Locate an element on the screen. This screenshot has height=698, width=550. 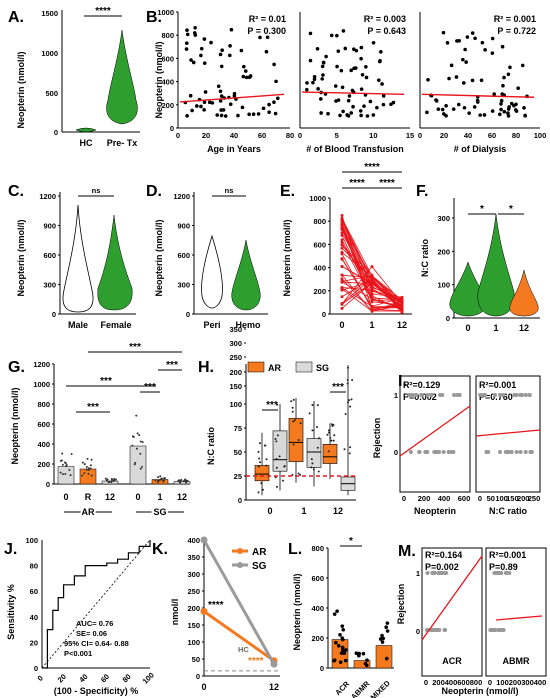
panel-i-pvalue: P=0.002 is located at coordinates (420, 397).